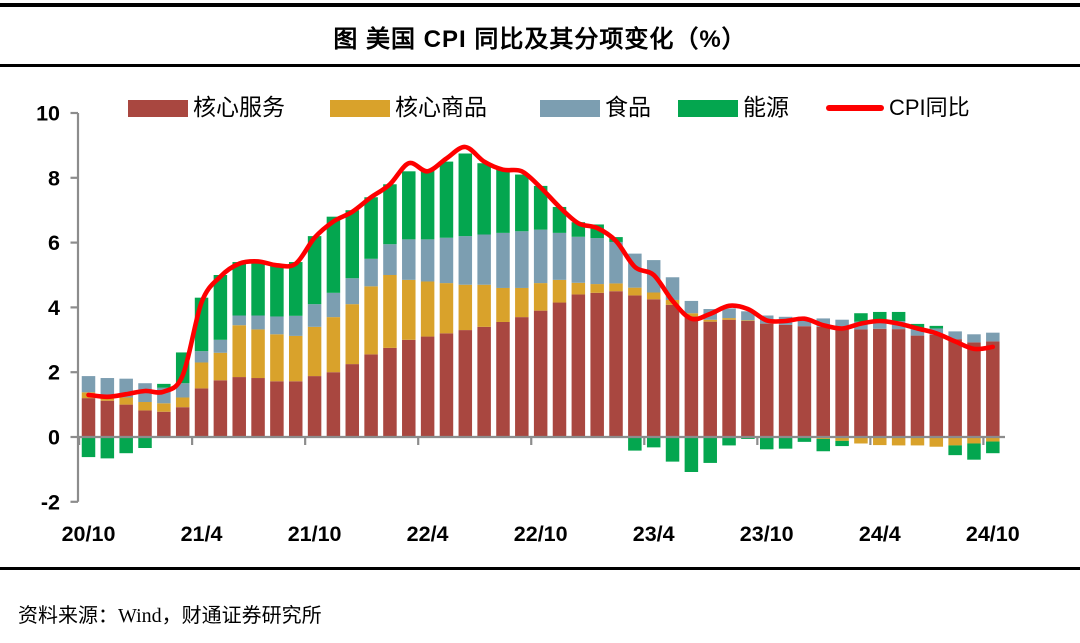  Describe the element at coordinates (54, 438) in the screenshot. I see `svg-text: 0` at that location.